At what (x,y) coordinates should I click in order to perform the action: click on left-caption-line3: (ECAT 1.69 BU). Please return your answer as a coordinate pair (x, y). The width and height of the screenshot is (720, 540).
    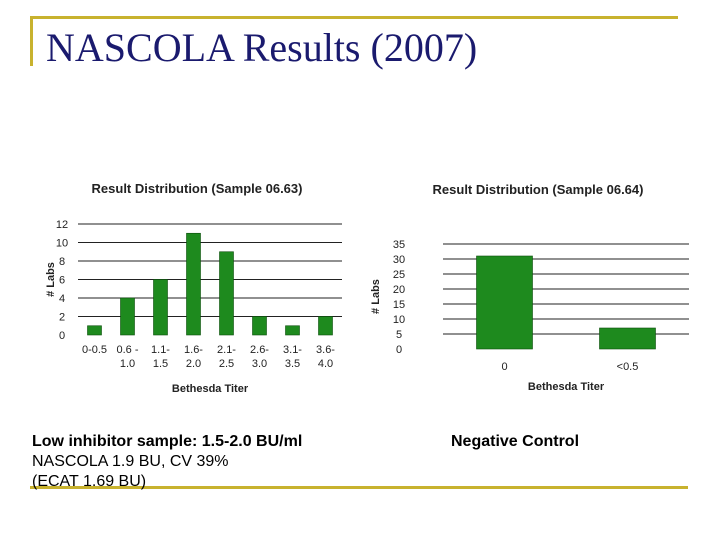
    Looking at the image, I should click on (89, 481).